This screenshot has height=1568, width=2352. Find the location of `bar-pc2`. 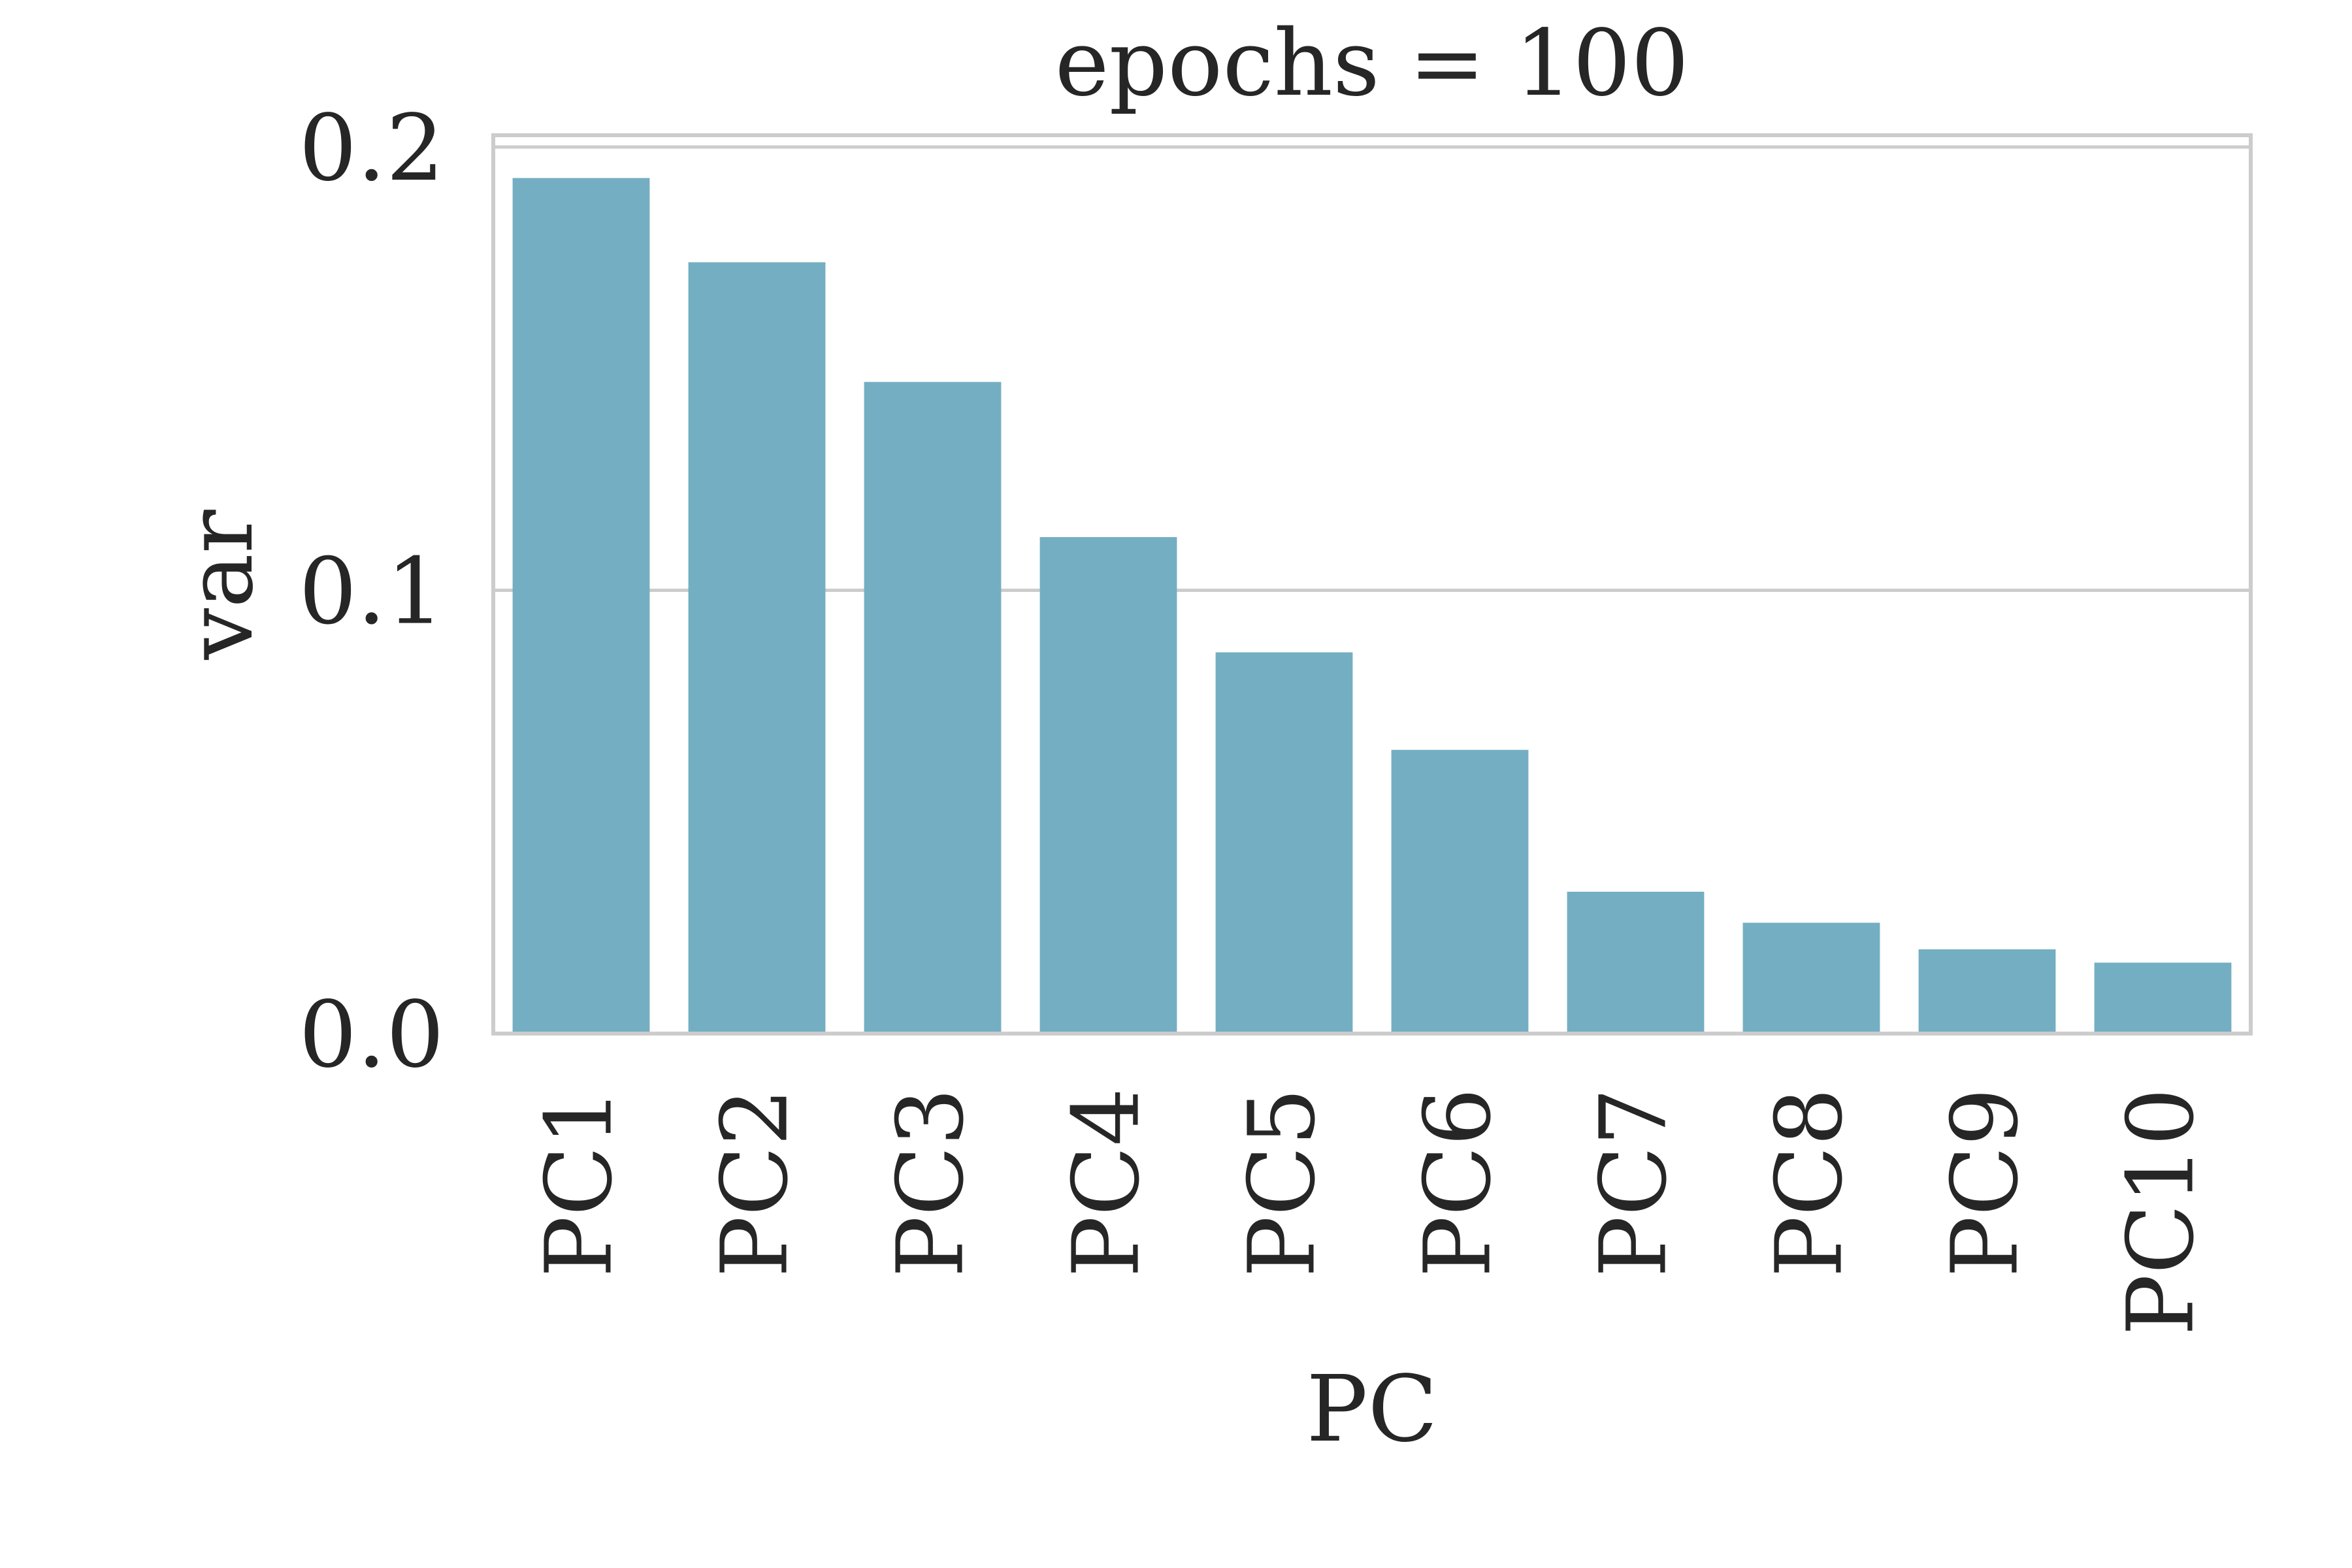

bar-pc2 is located at coordinates (757, 648).